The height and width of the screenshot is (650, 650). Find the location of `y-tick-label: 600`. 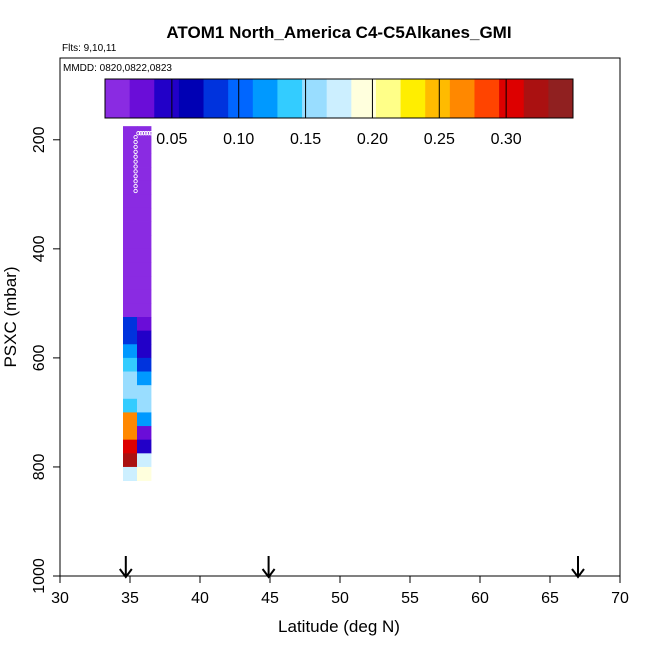

y-tick-label: 600 is located at coordinates (39, 357).